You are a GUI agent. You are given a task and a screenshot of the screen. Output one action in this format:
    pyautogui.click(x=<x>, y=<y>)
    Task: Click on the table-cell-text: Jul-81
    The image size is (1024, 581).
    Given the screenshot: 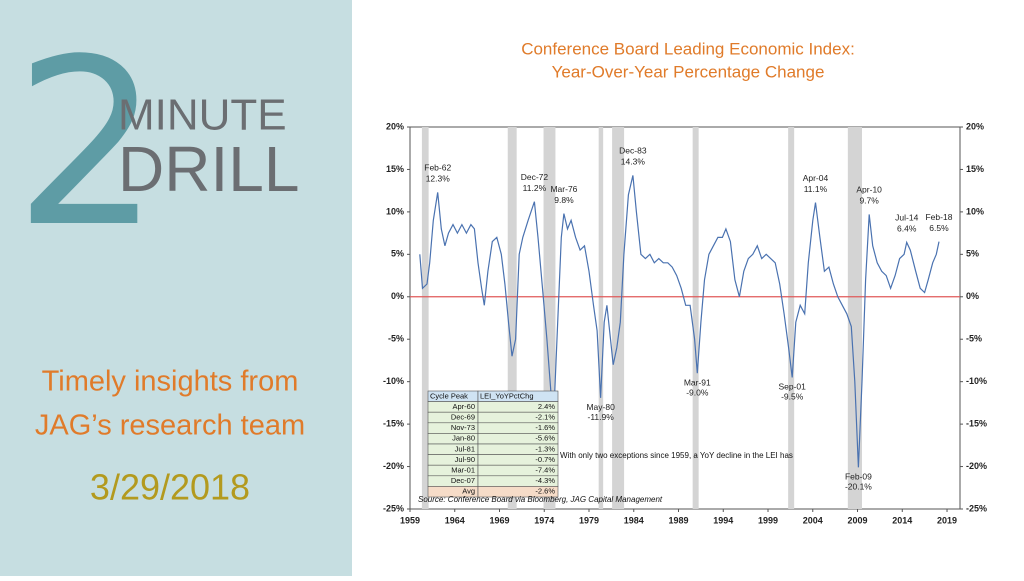 What is the action you would take?
    pyautogui.click(x=465, y=448)
    